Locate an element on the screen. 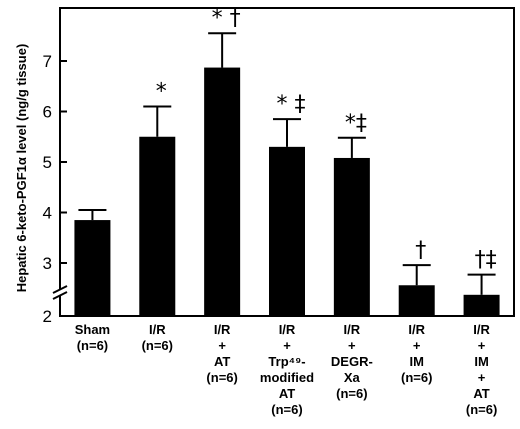  x-category-label: Trp⁴⁹- is located at coordinates (286, 361).